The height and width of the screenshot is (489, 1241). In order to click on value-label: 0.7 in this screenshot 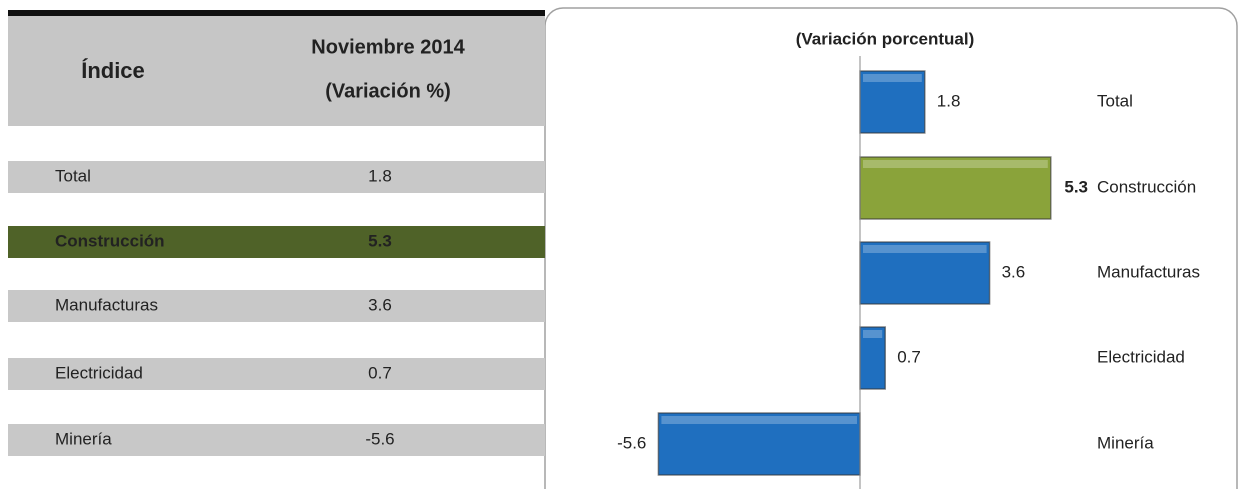, I will do `click(909, 356)`.